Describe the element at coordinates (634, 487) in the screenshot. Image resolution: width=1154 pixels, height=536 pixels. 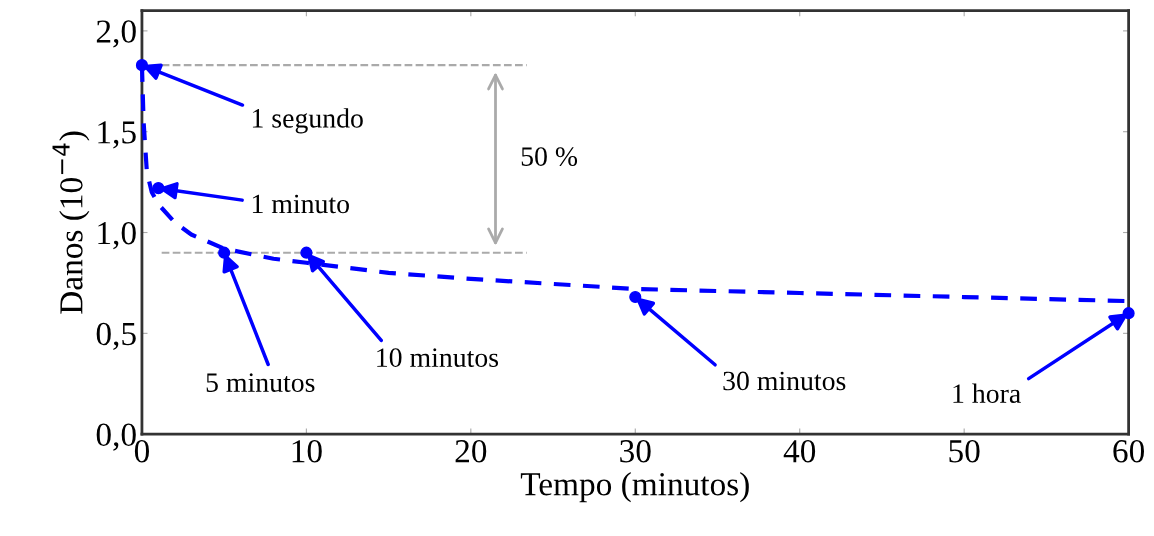
I see `x-axis-title: Tempo (minutos)` at that location.